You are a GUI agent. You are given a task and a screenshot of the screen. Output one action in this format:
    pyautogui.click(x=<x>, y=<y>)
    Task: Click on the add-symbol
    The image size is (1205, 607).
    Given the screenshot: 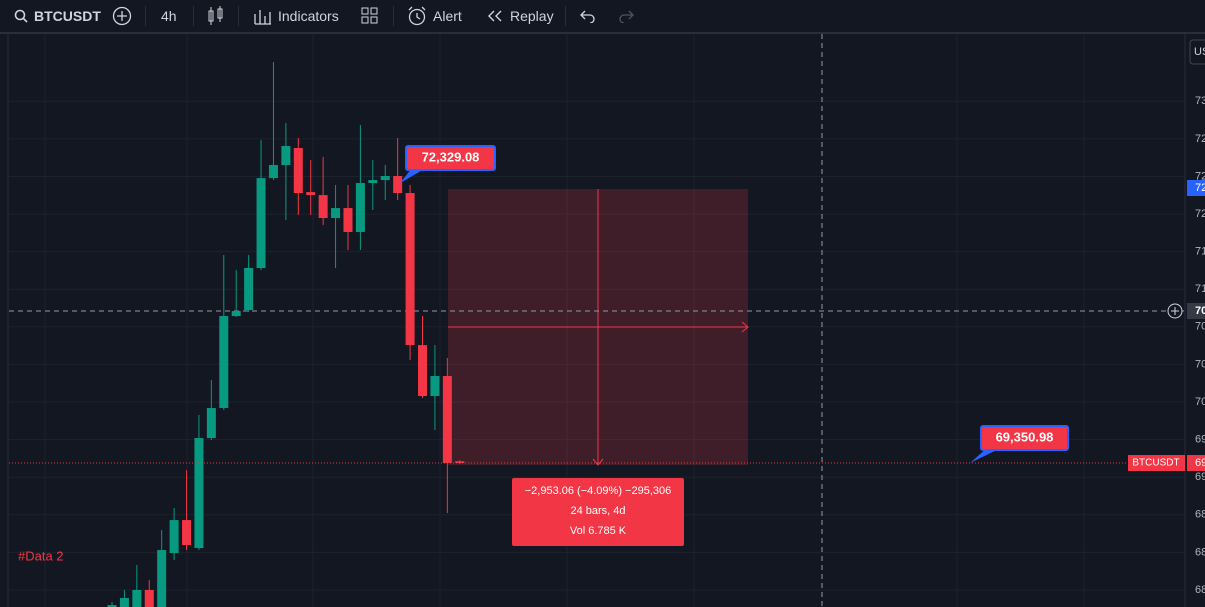 What is the action you would take?
    pyautogui.click(x=122, y=16)
    